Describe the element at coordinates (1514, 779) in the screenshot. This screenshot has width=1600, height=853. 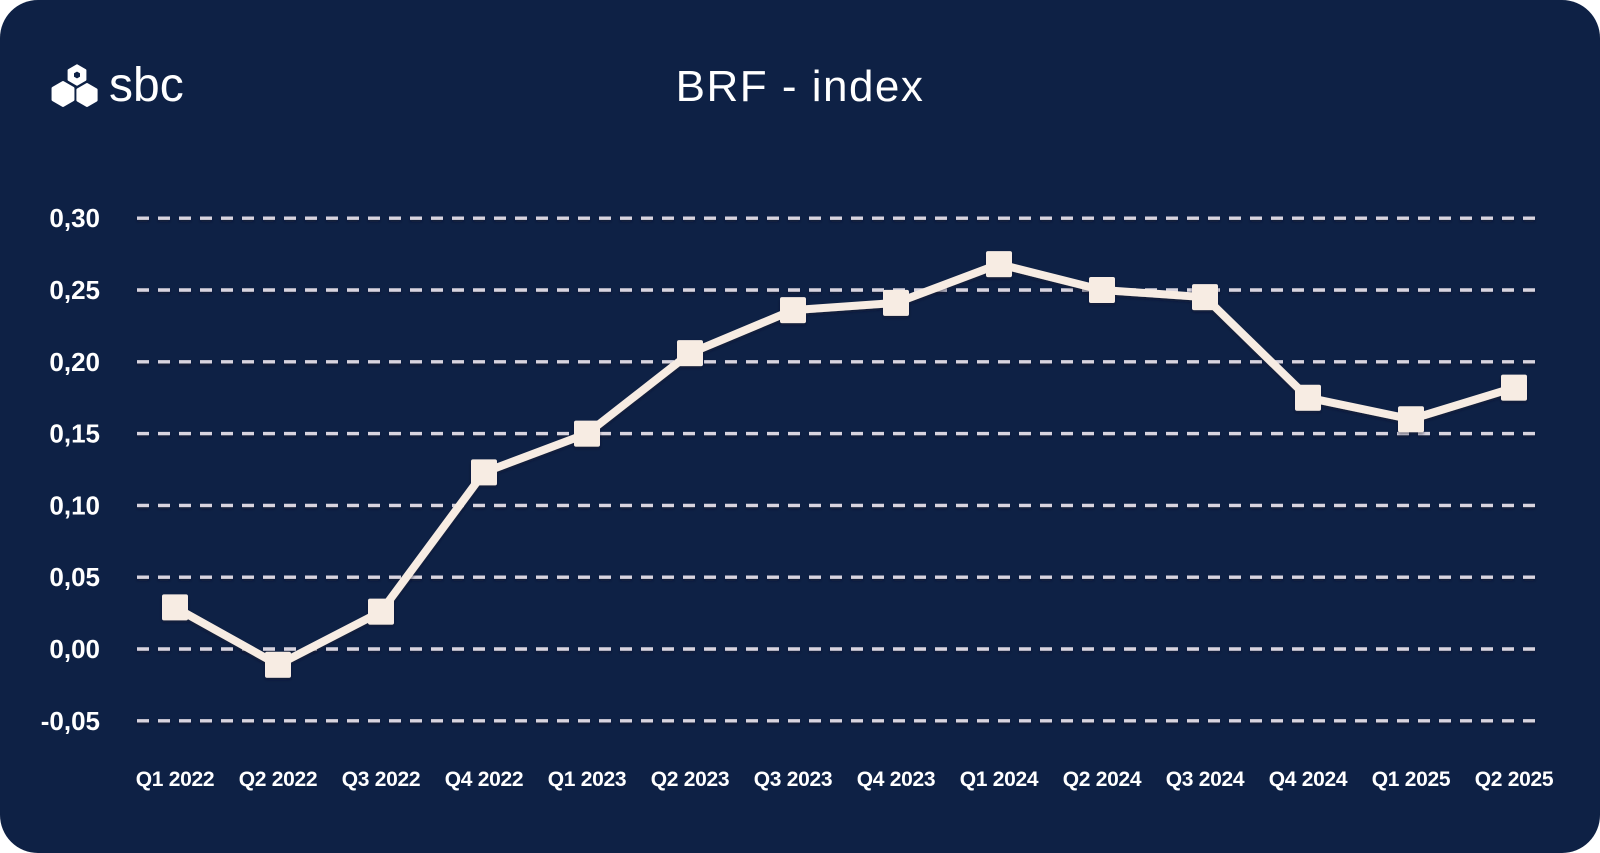
I see `x-tick-label: Q2 2025` at that location.